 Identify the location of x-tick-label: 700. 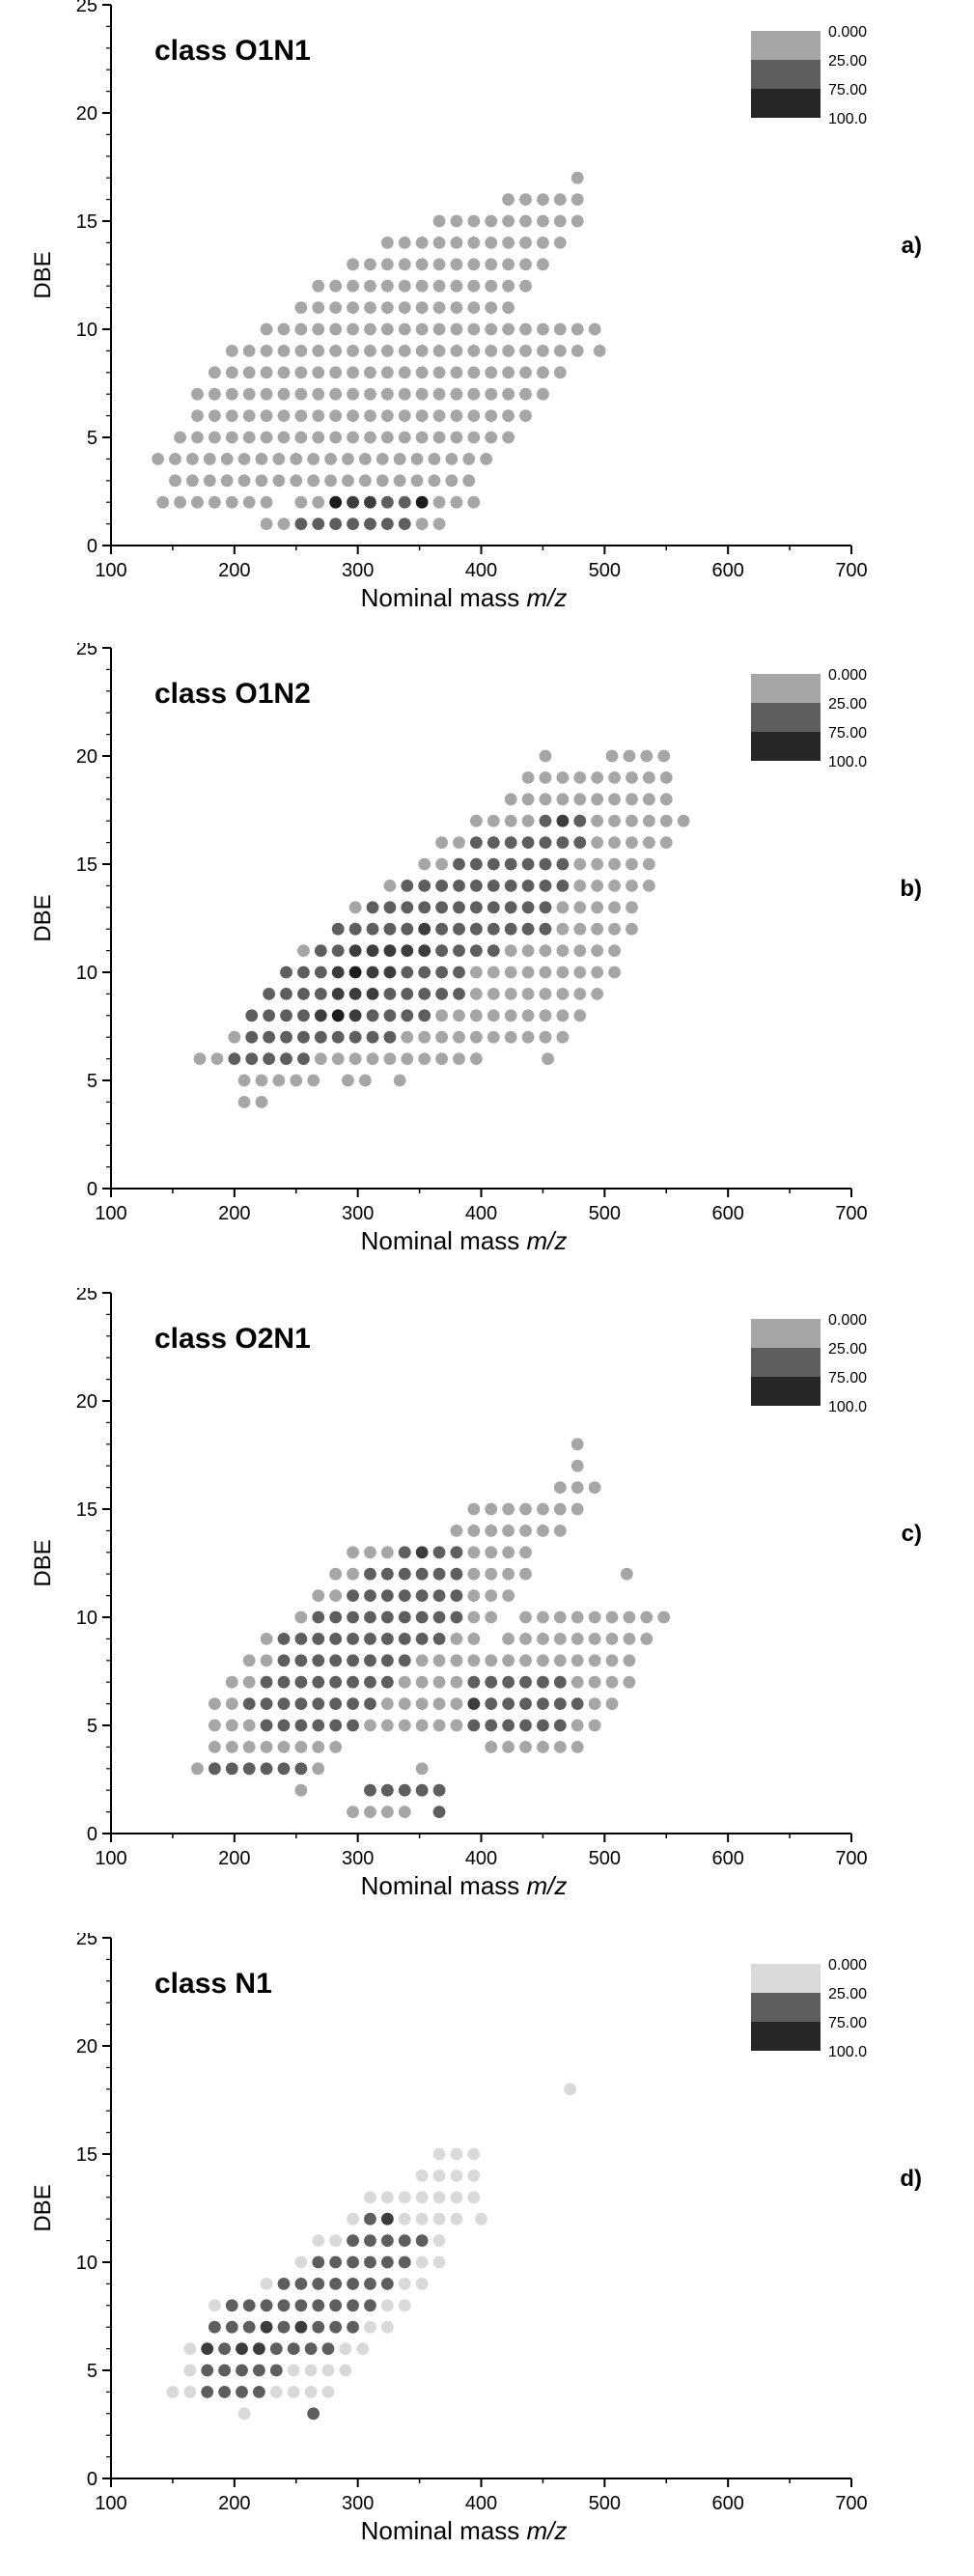
(851, 1214).